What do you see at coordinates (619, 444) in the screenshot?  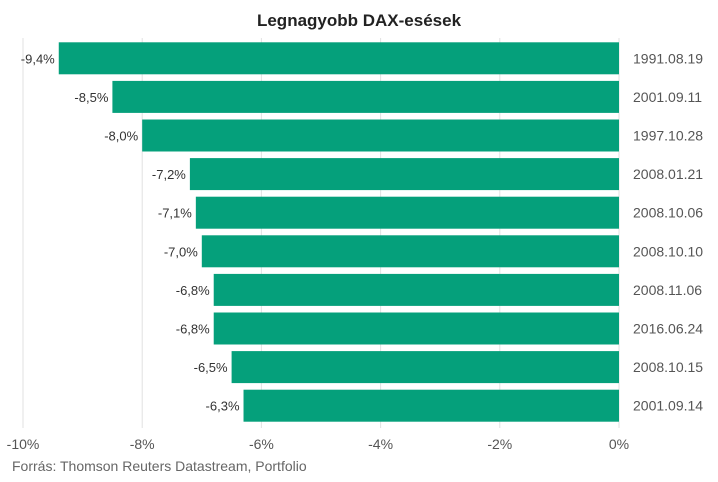 I see `x-tick-label: 0%` at bounding box center [619, 444].